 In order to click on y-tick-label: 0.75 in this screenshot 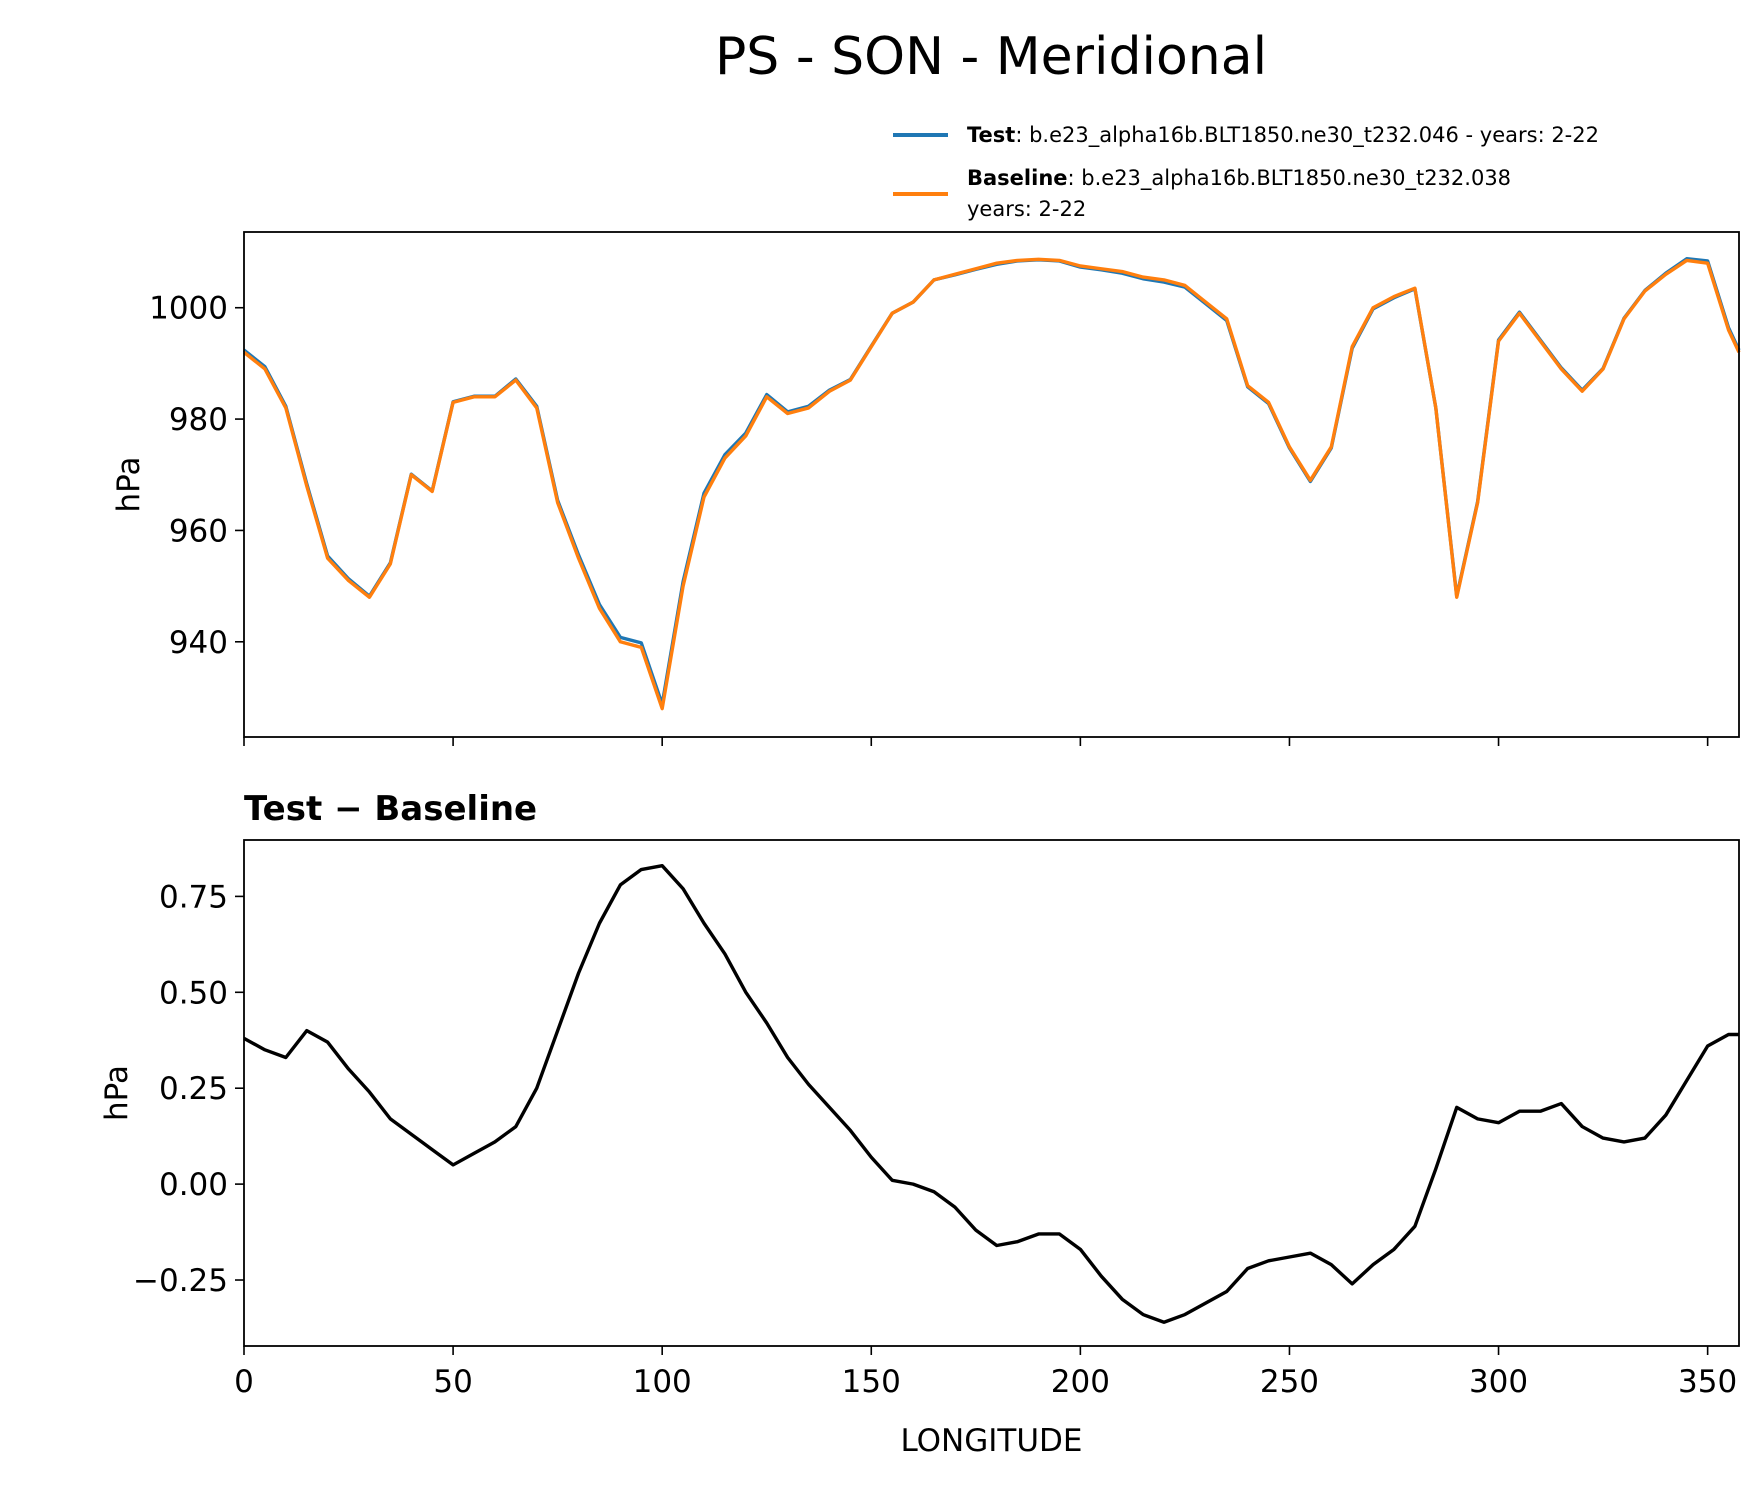, I will do `click(193, 897)`.